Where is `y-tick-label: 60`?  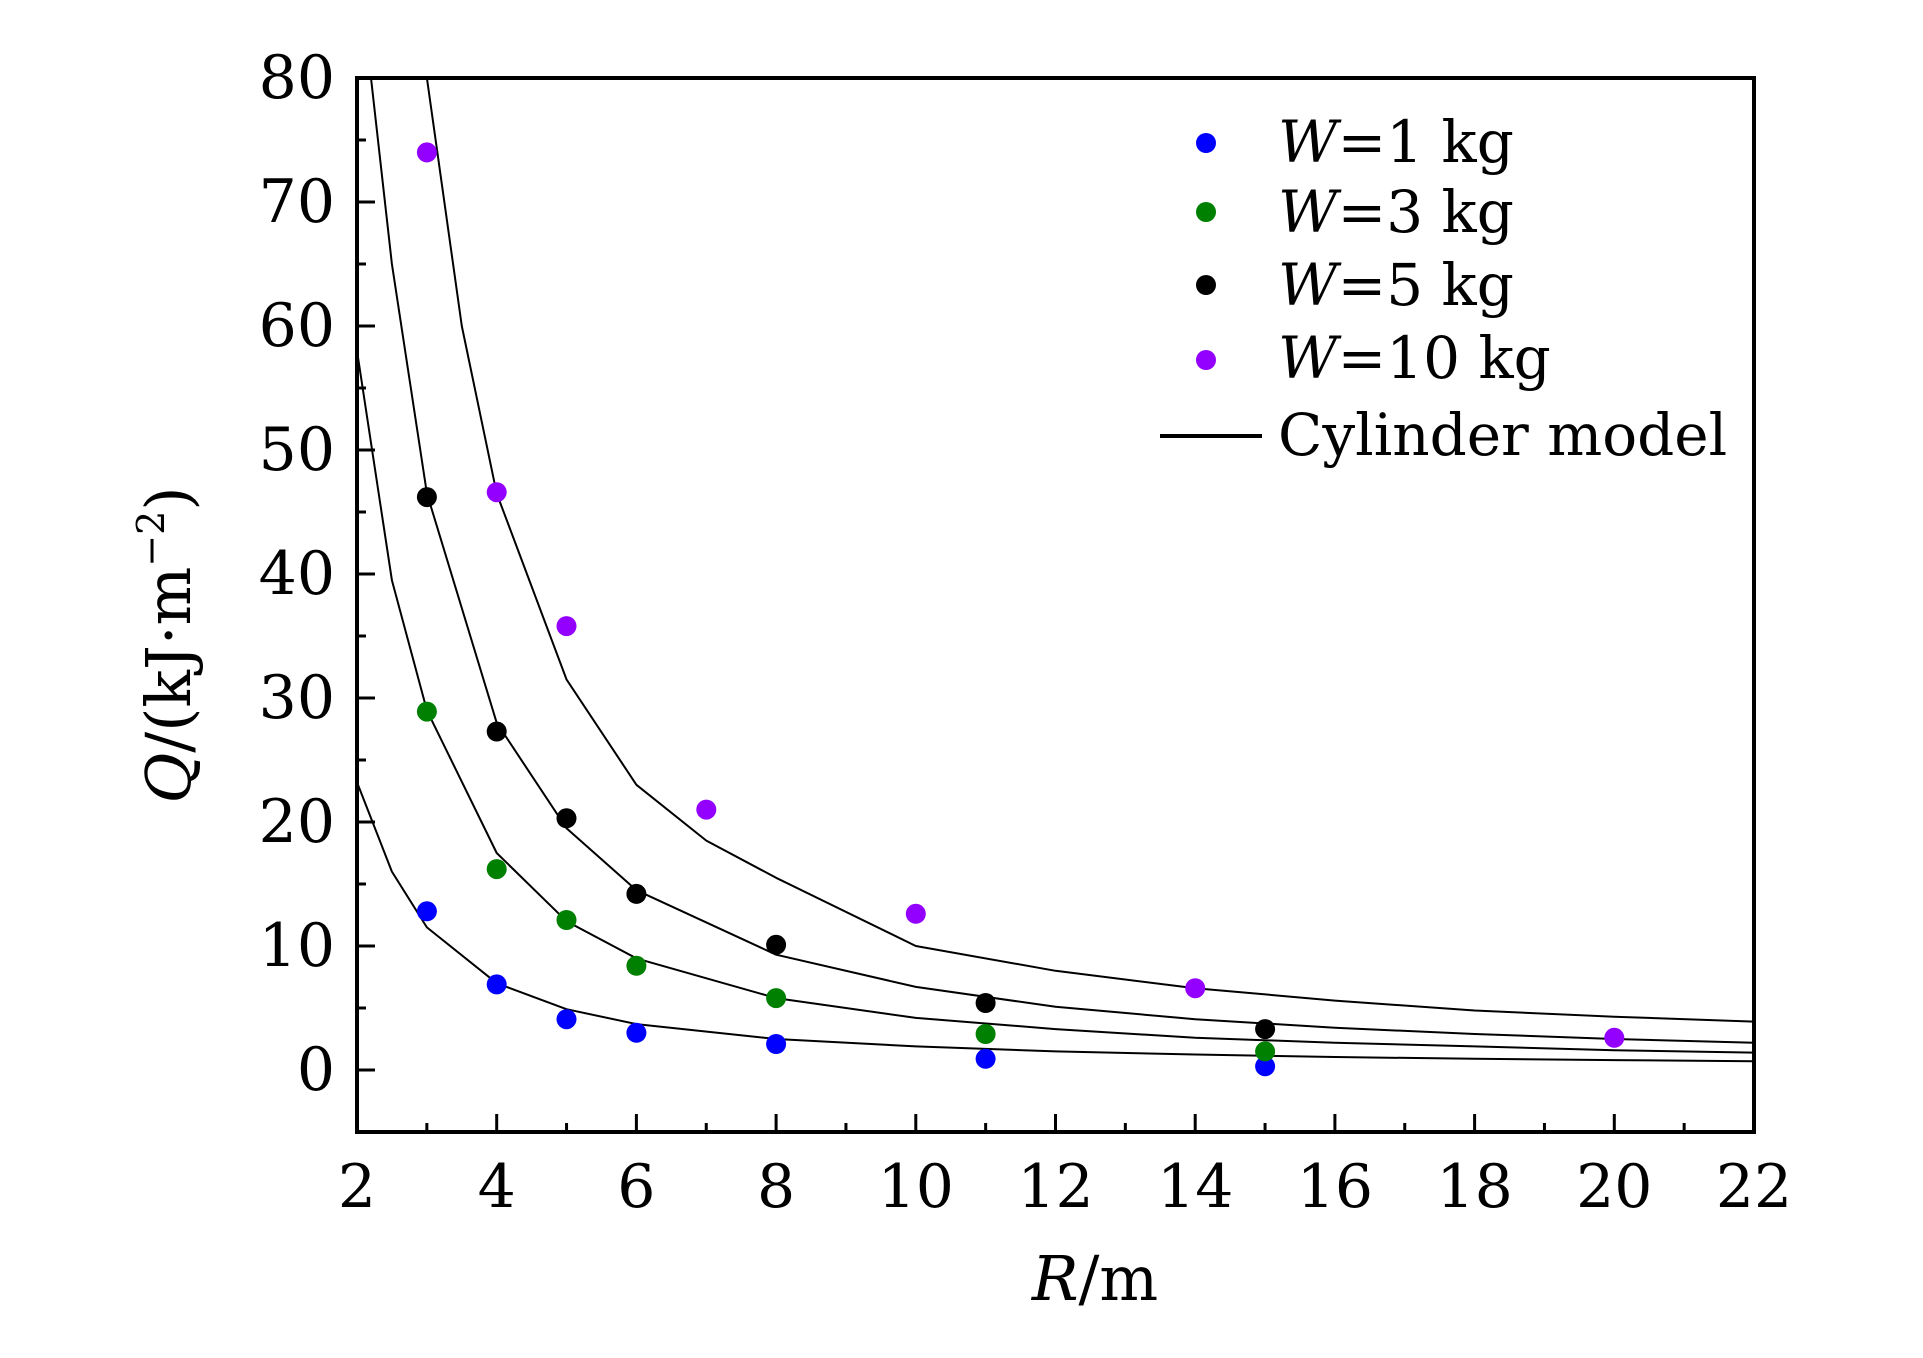 y-tick-label: 60 is located at coordinates (297, 326).